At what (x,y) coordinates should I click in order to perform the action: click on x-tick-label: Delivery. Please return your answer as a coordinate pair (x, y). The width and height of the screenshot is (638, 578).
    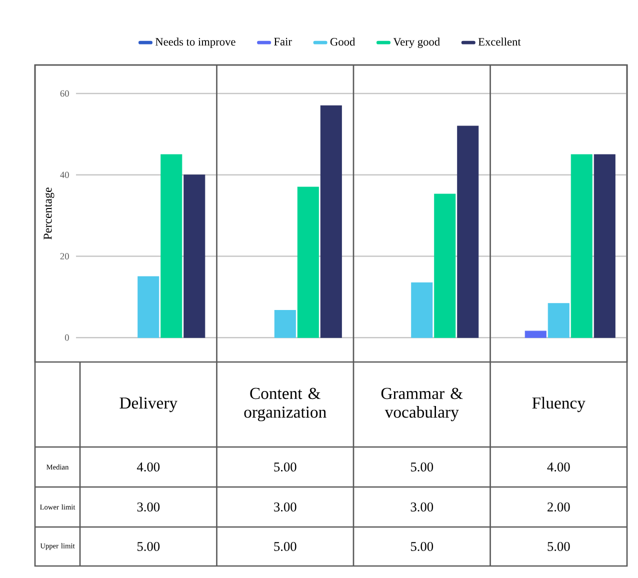
    Looking at the image, I should click on (149, 404).